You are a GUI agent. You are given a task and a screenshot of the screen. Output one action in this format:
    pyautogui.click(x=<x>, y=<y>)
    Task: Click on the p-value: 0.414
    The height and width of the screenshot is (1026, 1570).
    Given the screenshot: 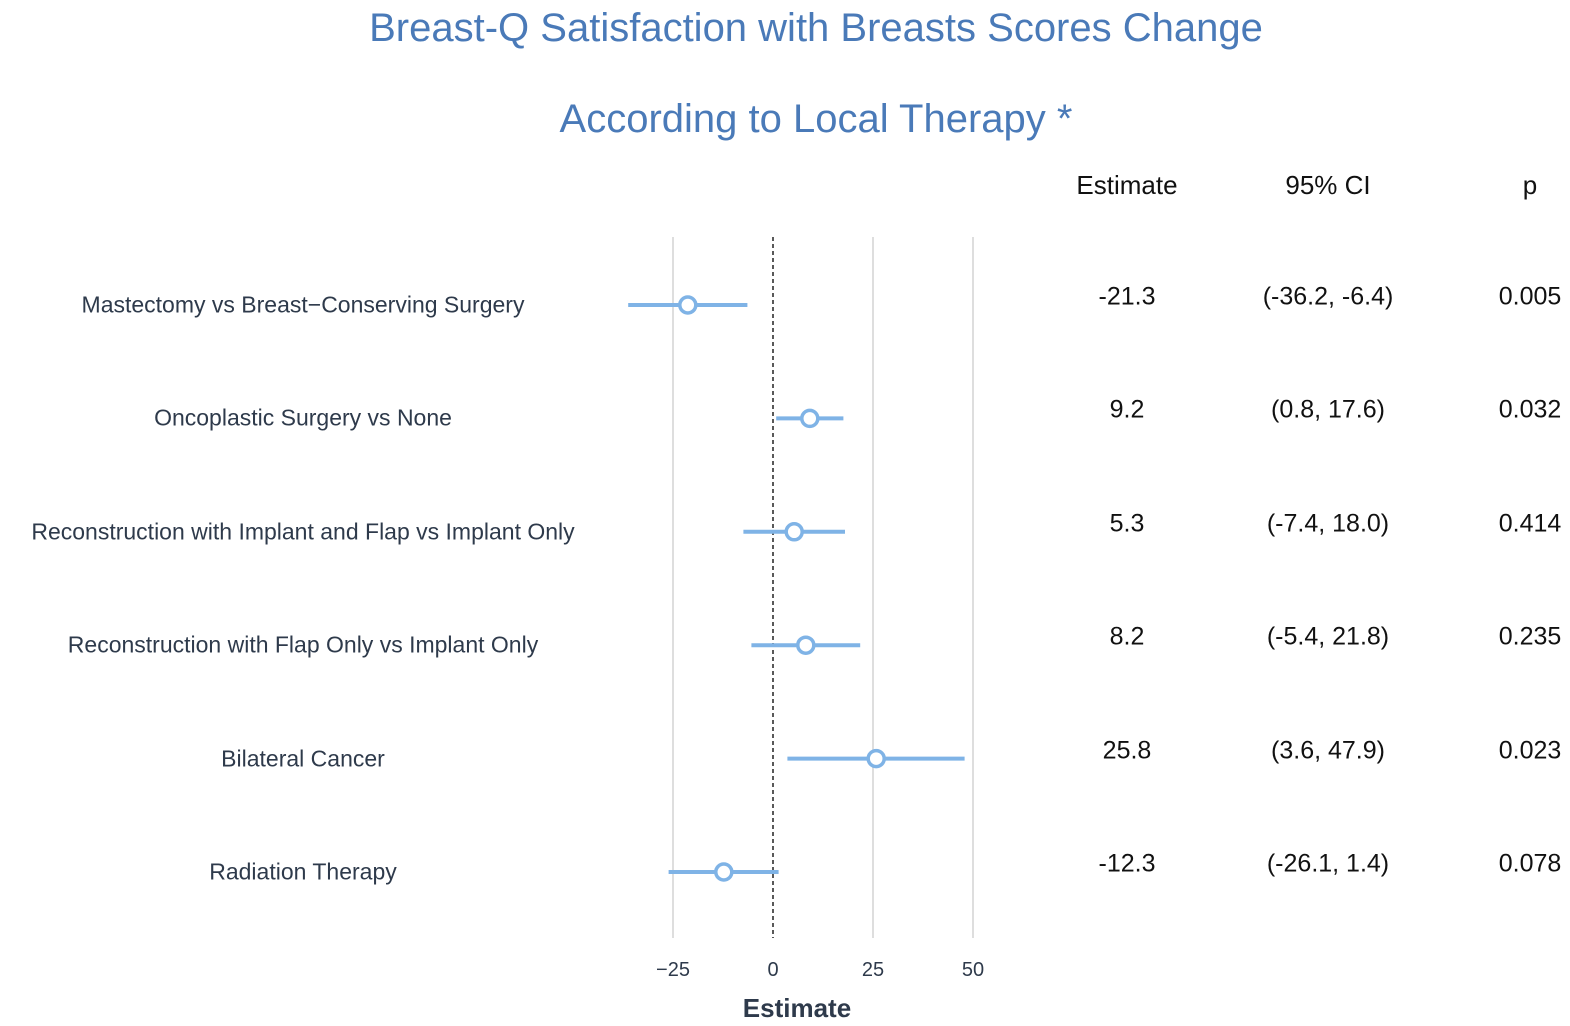 What is the action you would take?
    pyautogui.click(x=1530, y=523)
    